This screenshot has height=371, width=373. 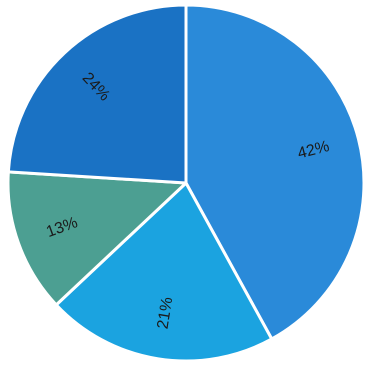 What do you see at coordinates (165, 313) in the screenshot?
I see `pie-slice-label-1: 21%` at bounding box center [165, 313].